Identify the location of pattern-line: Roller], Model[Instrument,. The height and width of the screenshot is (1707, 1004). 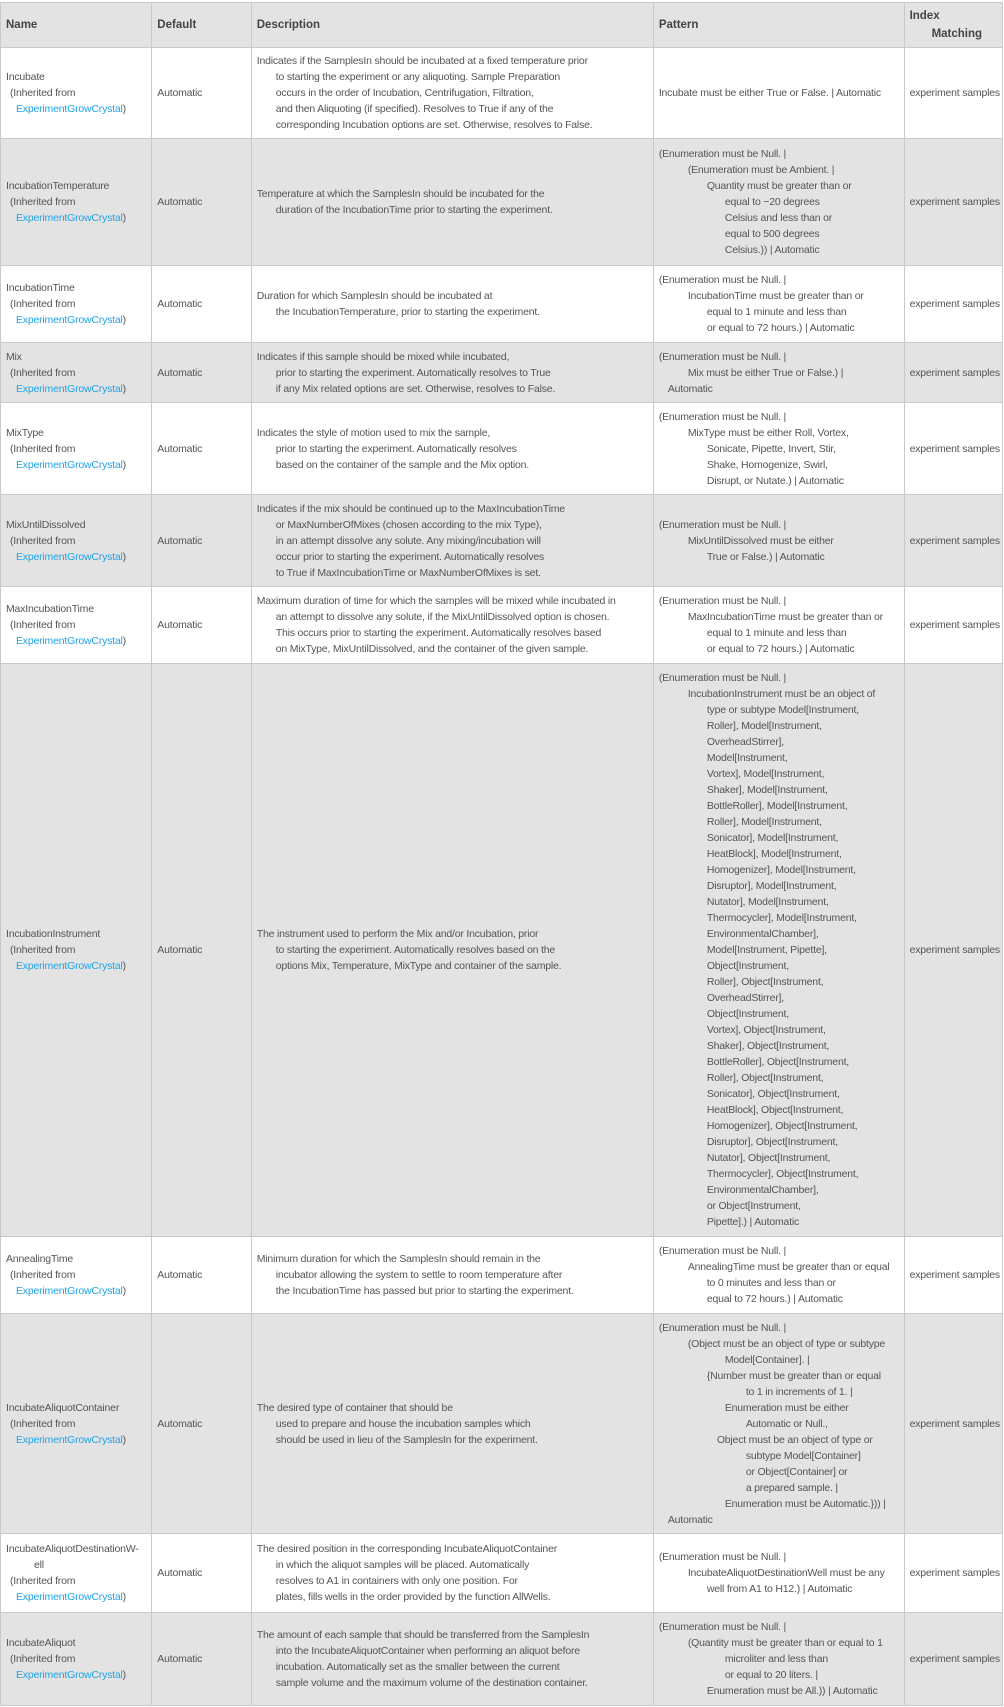
(764, 822).